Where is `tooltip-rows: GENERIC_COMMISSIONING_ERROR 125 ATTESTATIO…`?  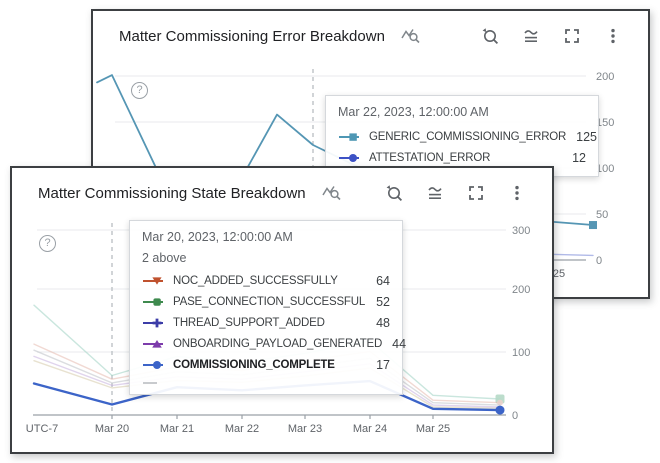
tooltip-rows: GENERIC_COMMISSIONING_ERROR 125 ATTESTATIO… is located at coordinates (467, 147).